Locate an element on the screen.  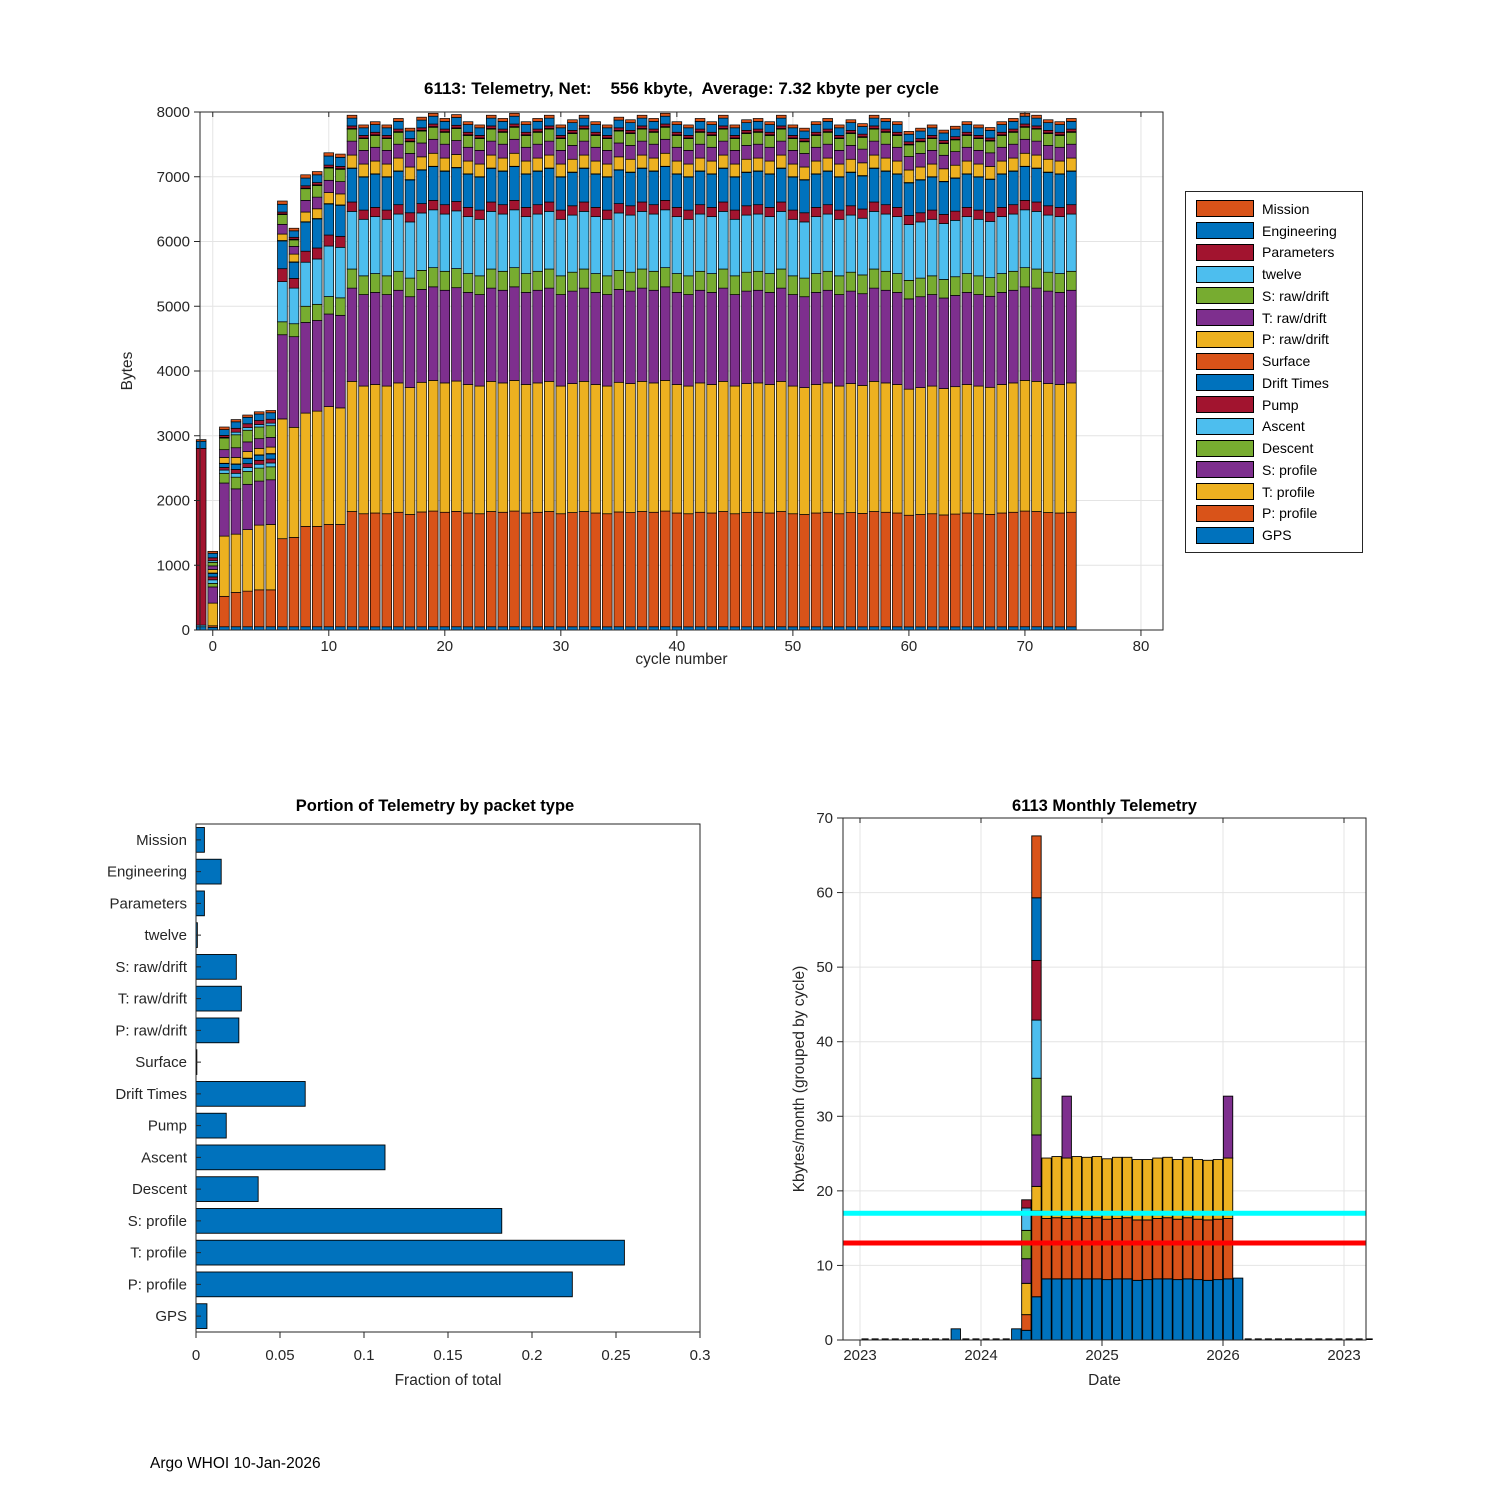
legend-swatch is located at coordinates (1225, 274).